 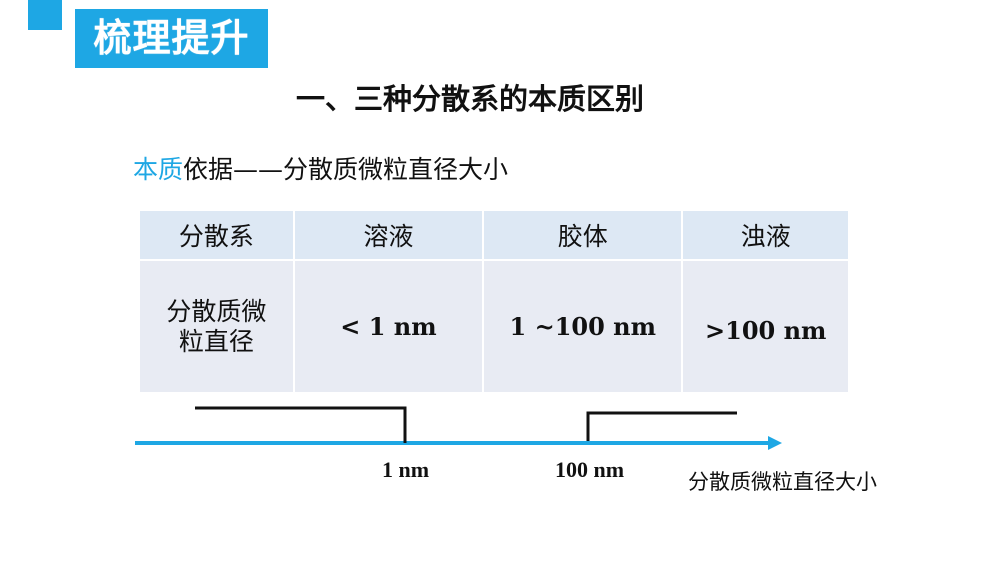 I want to click on header-cell: 胶体, so click(x=583, y=235).